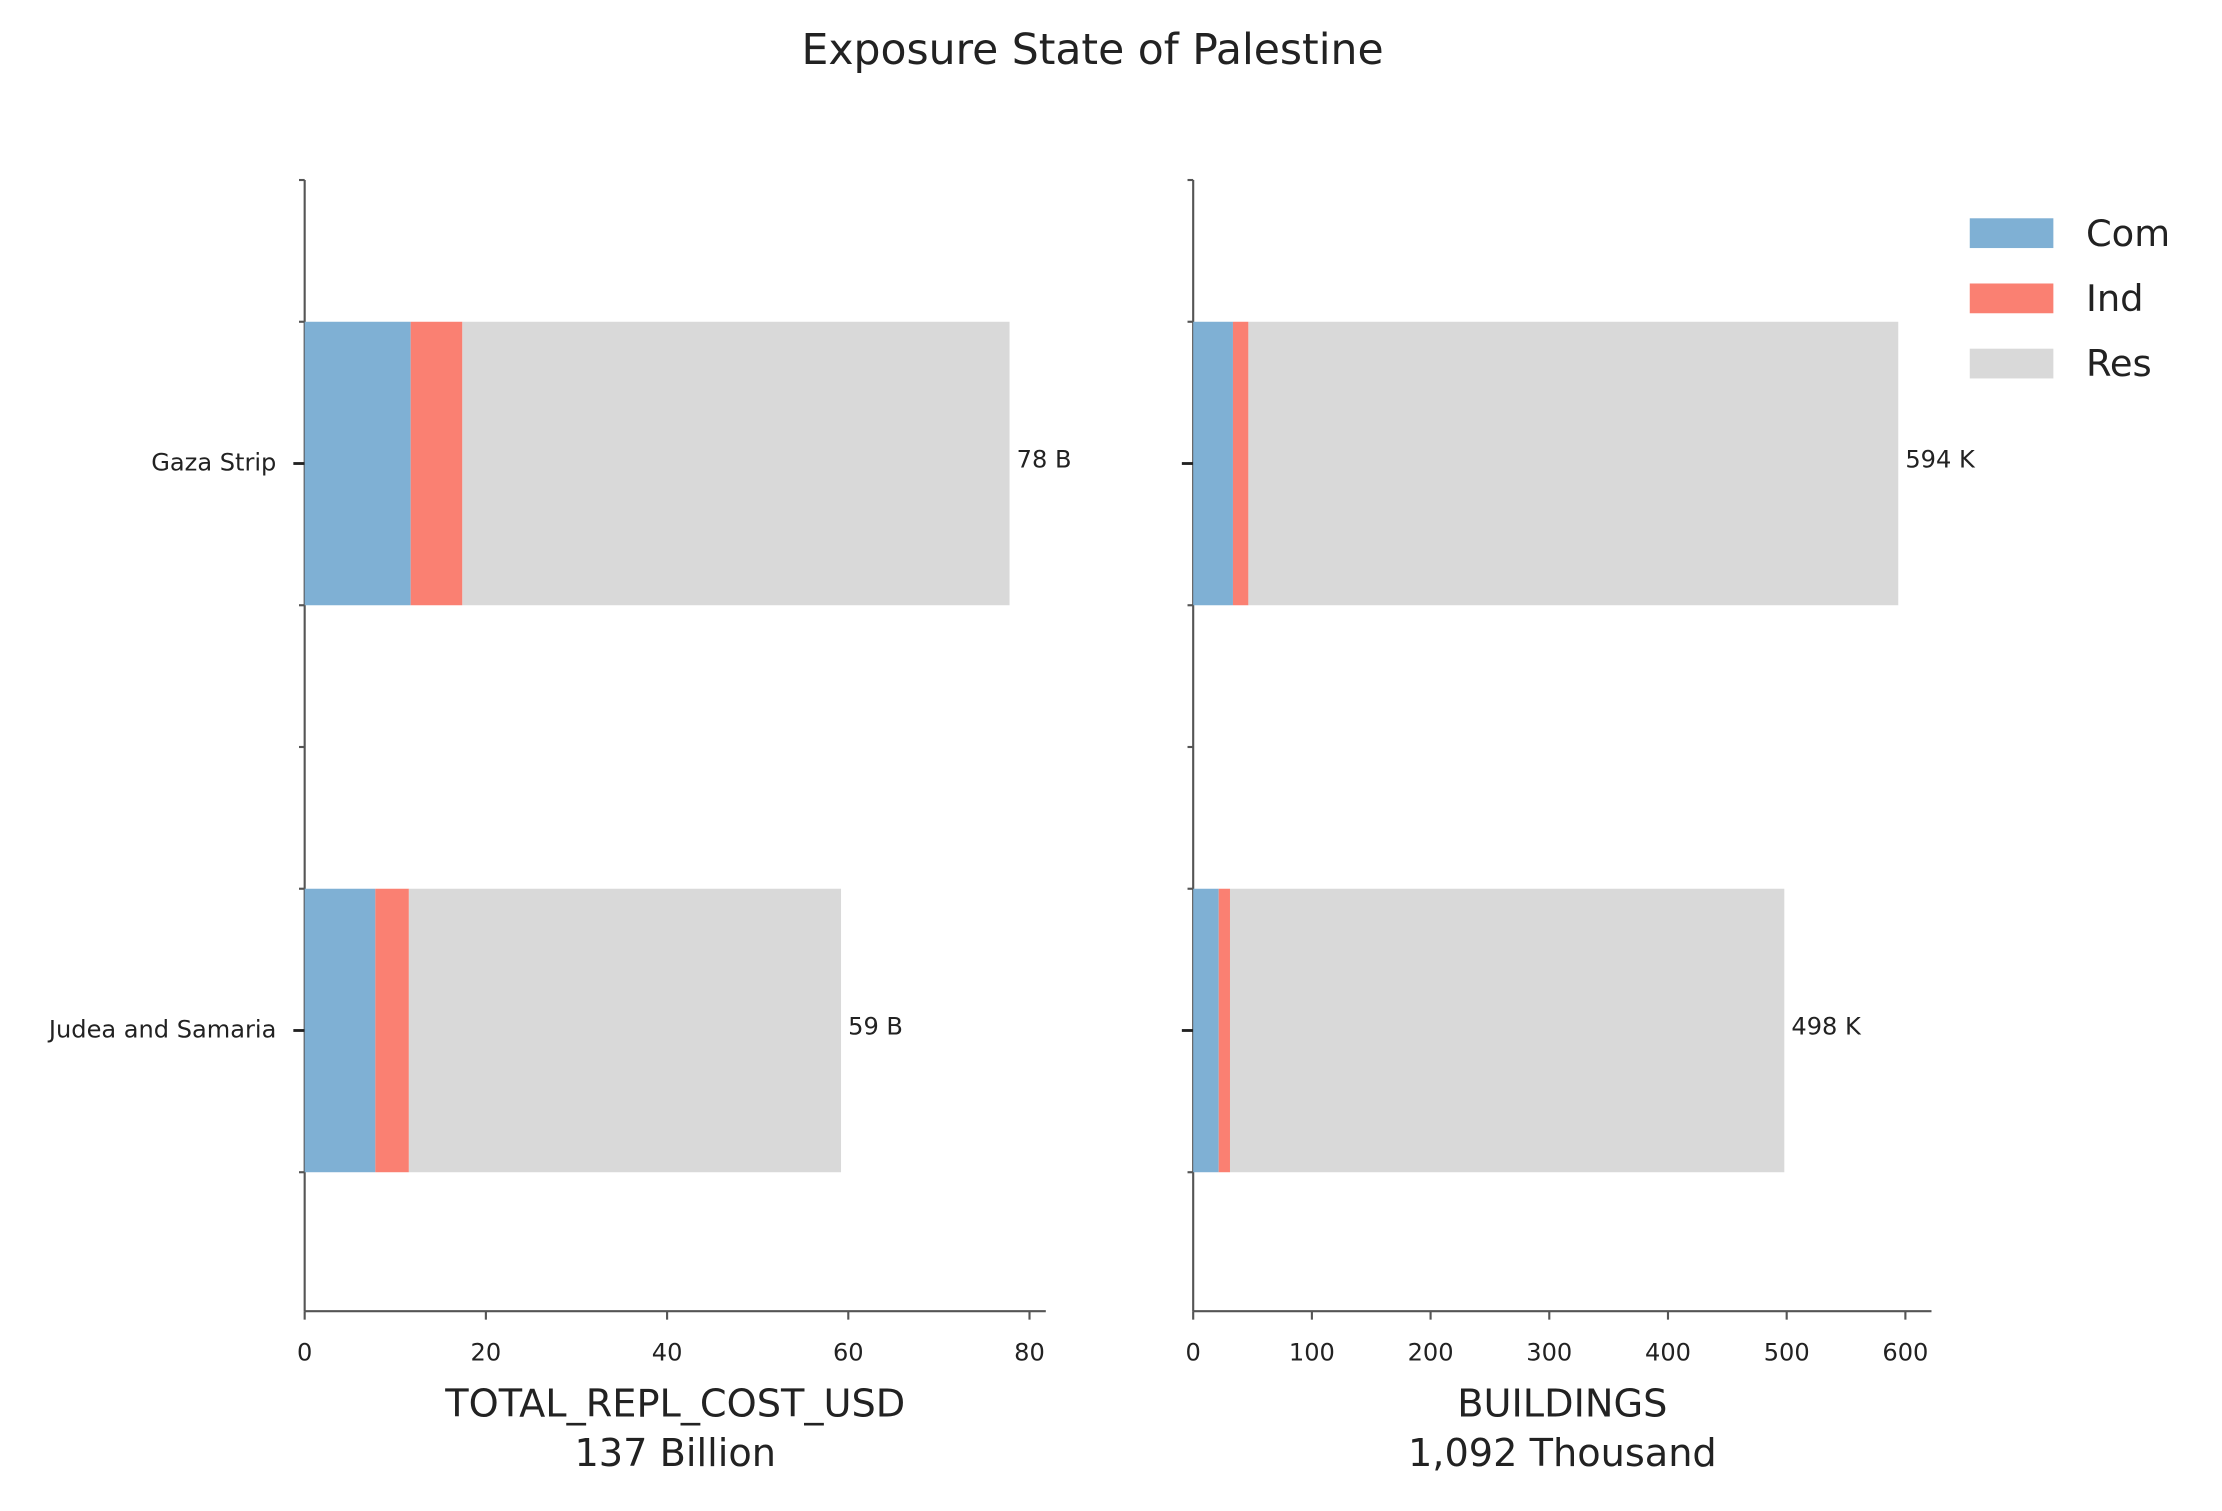 This screenshot has width=2222, height=1511. Describe the element at coordinates (1312, 1353) in the screenshot. I see `x-tick-label: 100` at that location.